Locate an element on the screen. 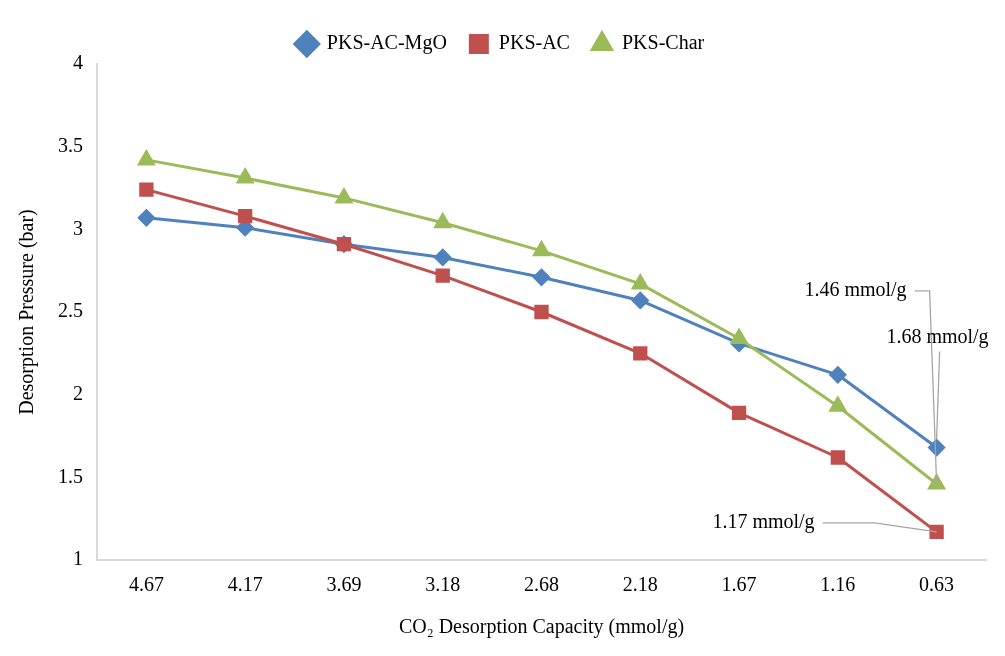  y-tick-label: 2.5 is located at coordinates (70, 310).